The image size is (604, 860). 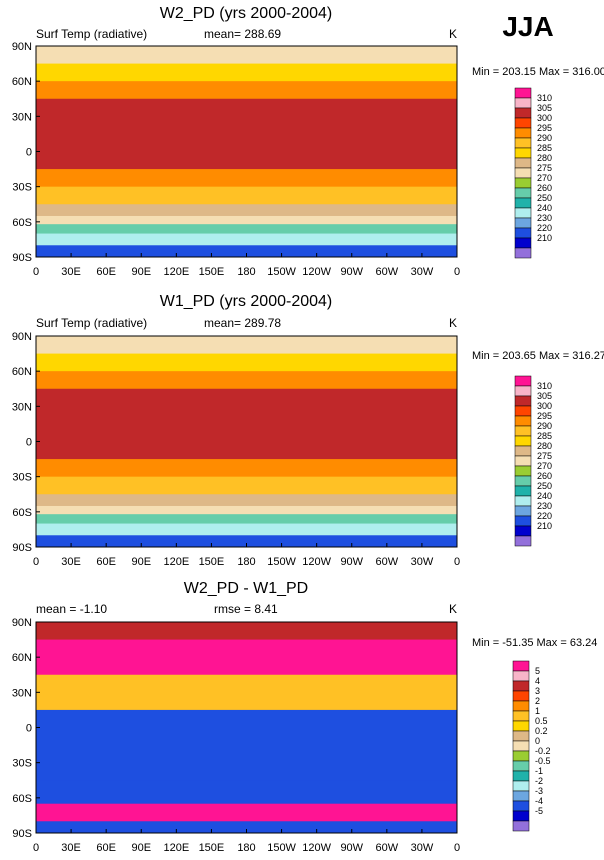 What do you see at coordinates (544, 148) in the screenshot?
I see `colorbar-label: 285` at bounding box center [544, 148].